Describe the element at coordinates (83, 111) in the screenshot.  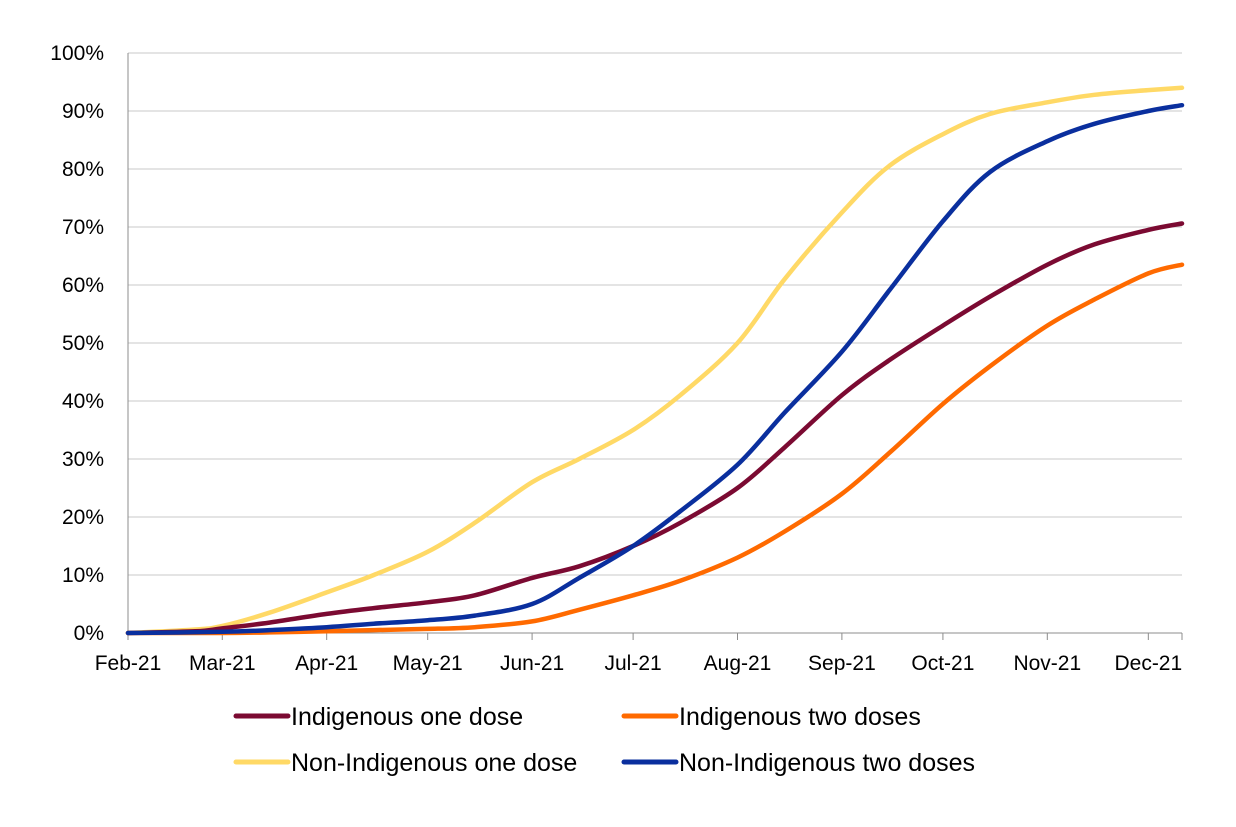
I see `y-tick-label: 90%` at that location.